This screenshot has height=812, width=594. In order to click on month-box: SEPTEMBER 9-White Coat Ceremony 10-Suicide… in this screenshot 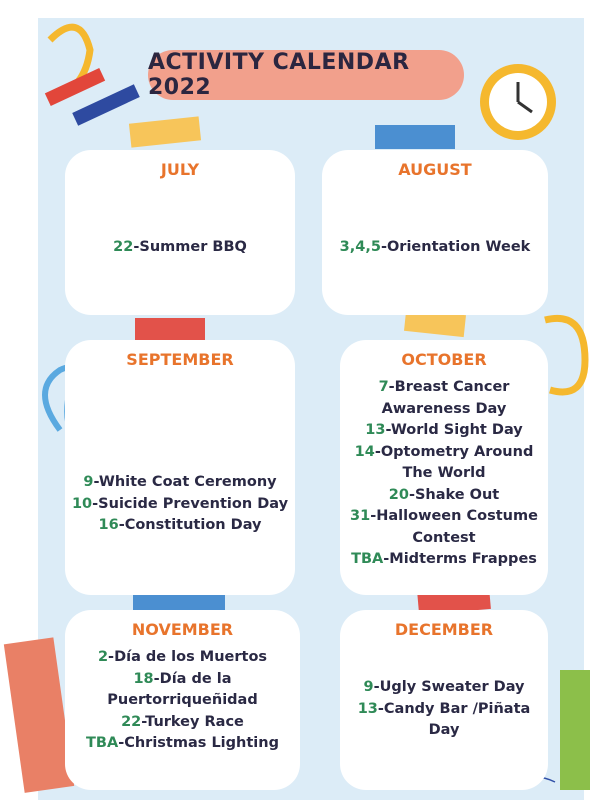, I will do `click(180, 467)`.